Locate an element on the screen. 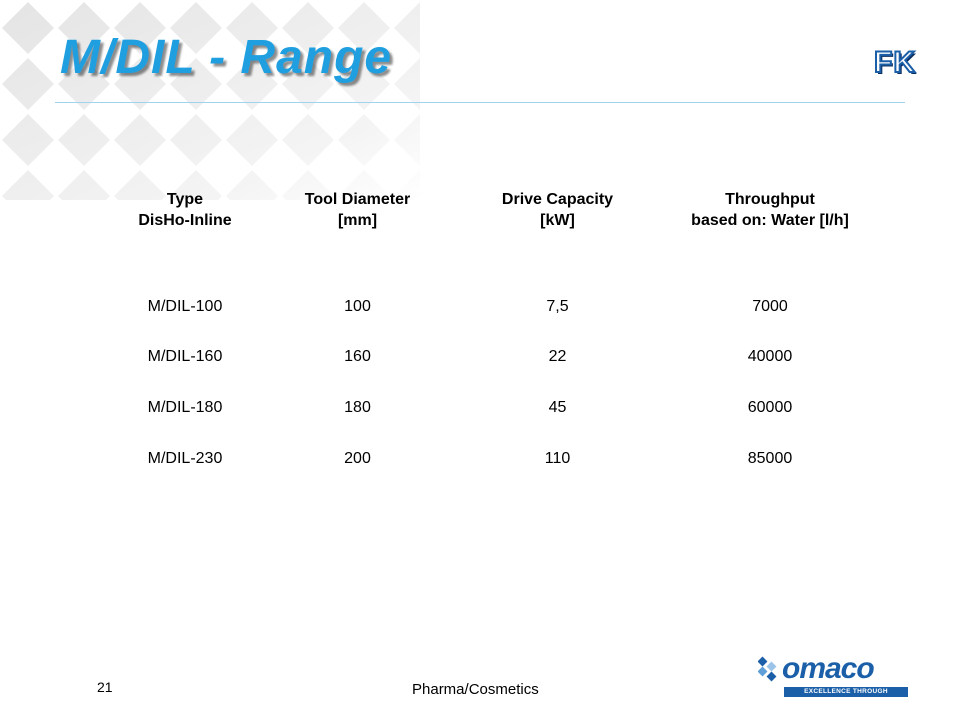 The image size is (960, 720). romaco-wordmark: omaco is located at coordinates (828, 668).